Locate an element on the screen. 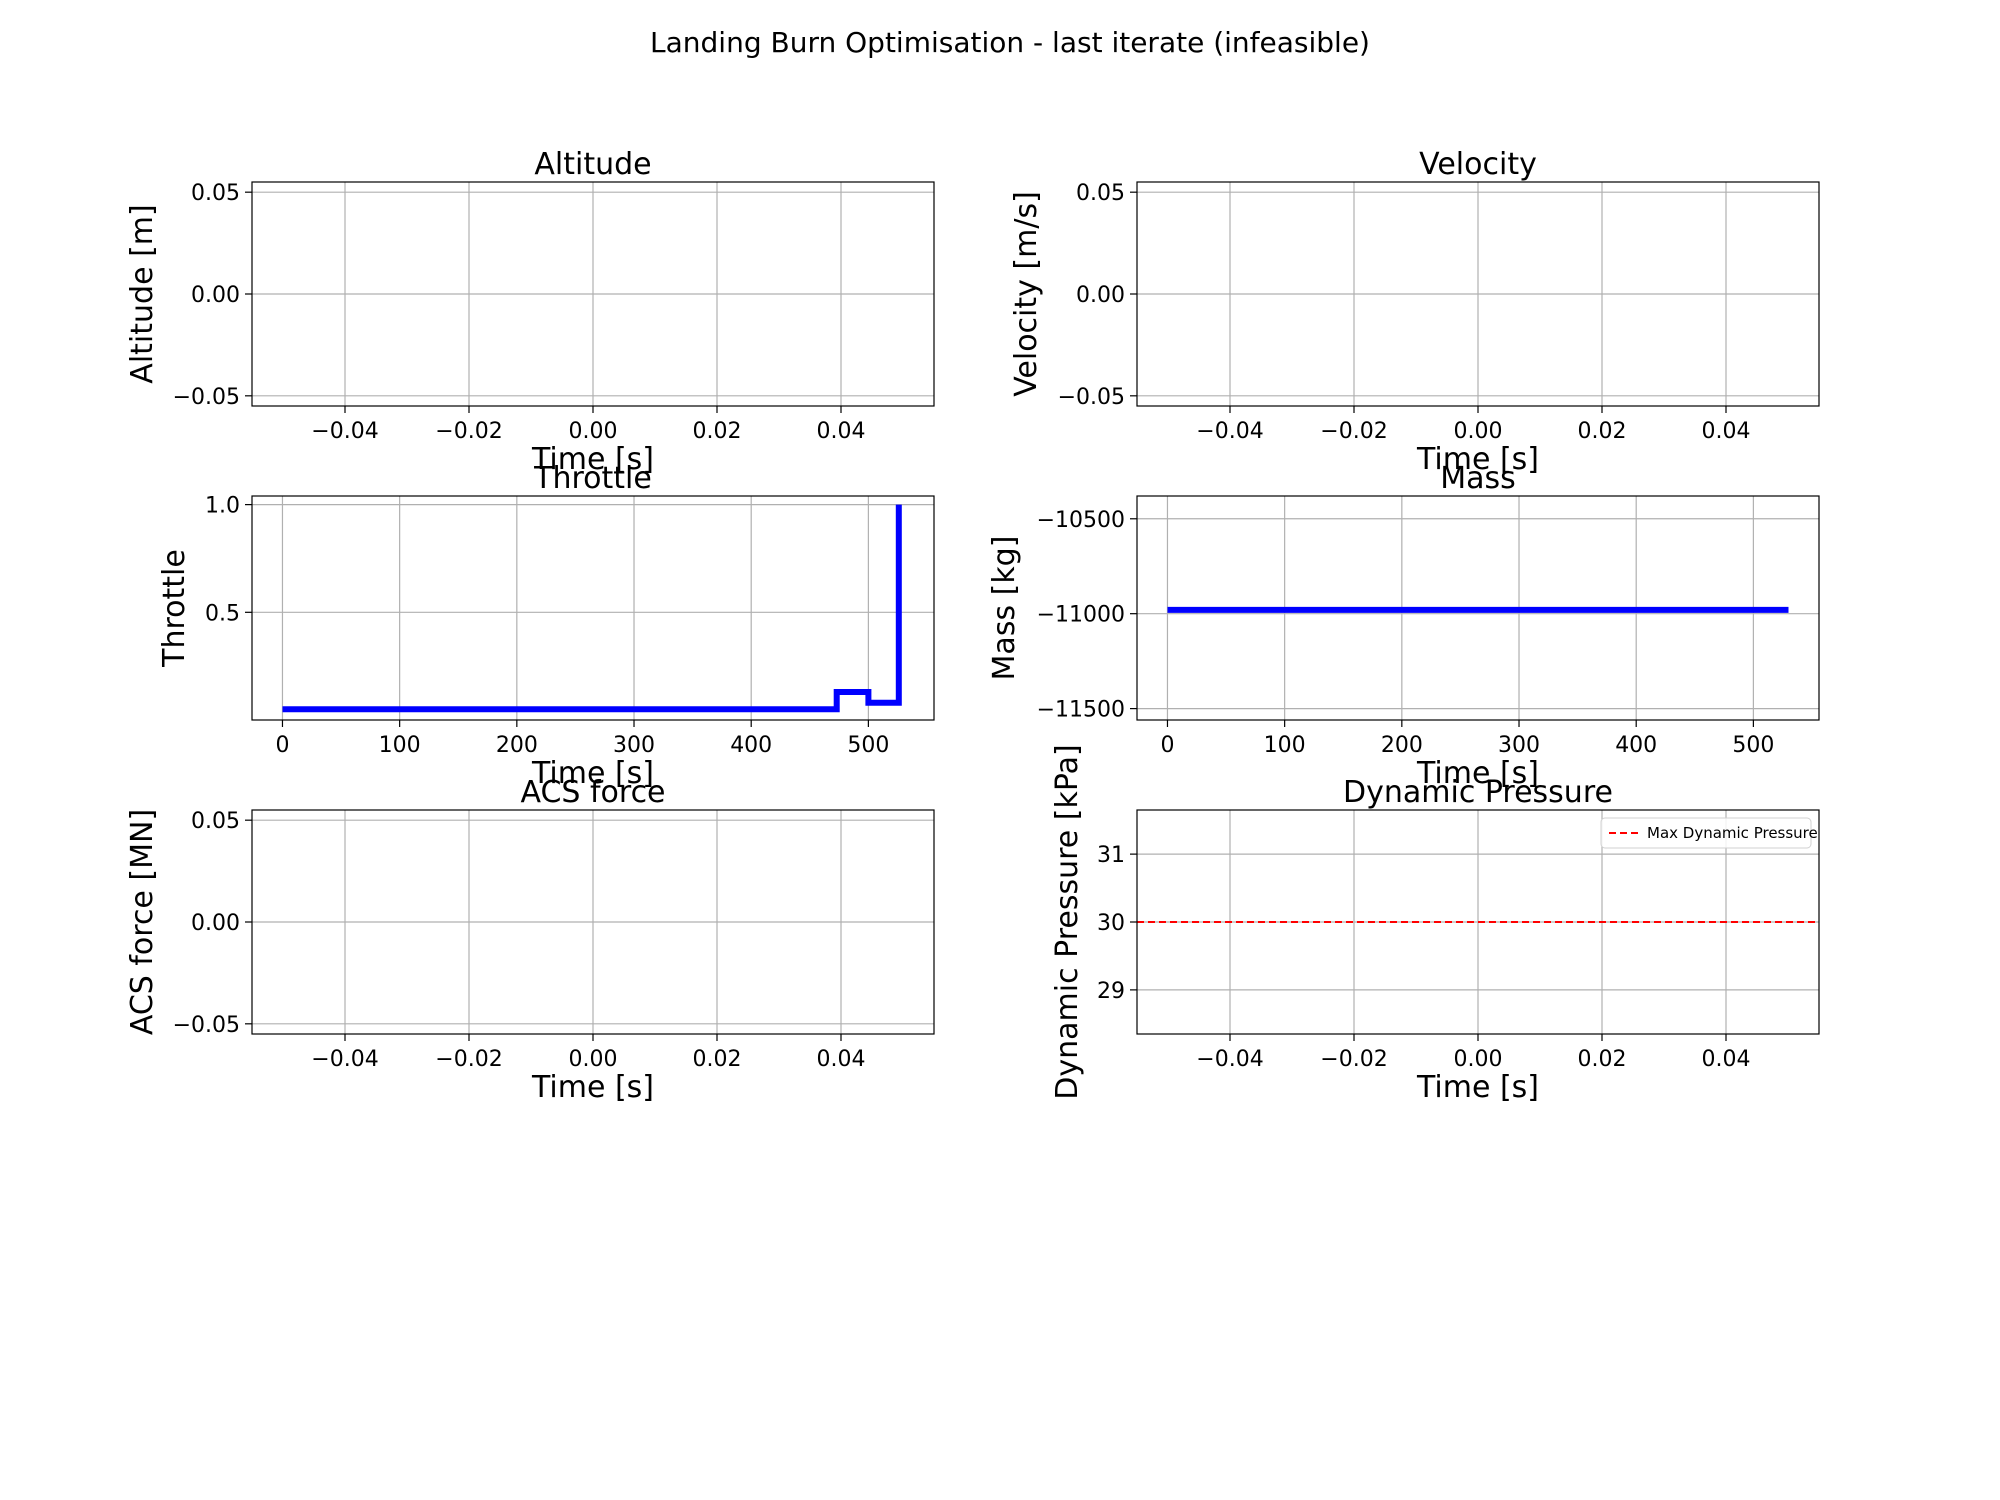 This screenshot has height=1500, width=2000. velocity-title: Velocity is located at coordinates (1478, 164).